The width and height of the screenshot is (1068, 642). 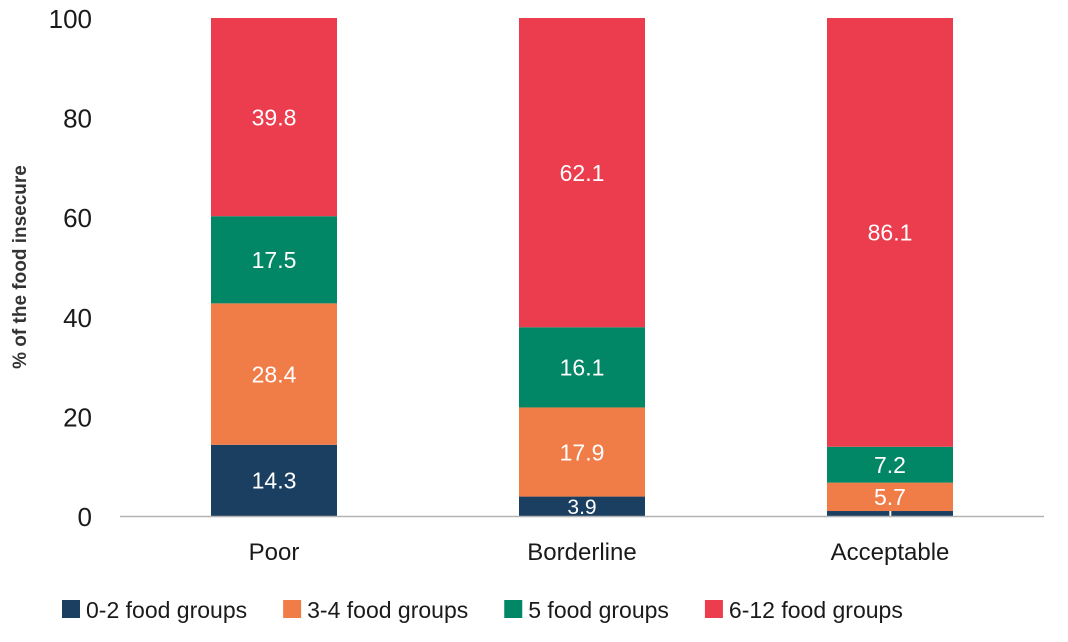 I want to click on y-axis-title: % of the food insecure, so click(x=20, y=267).